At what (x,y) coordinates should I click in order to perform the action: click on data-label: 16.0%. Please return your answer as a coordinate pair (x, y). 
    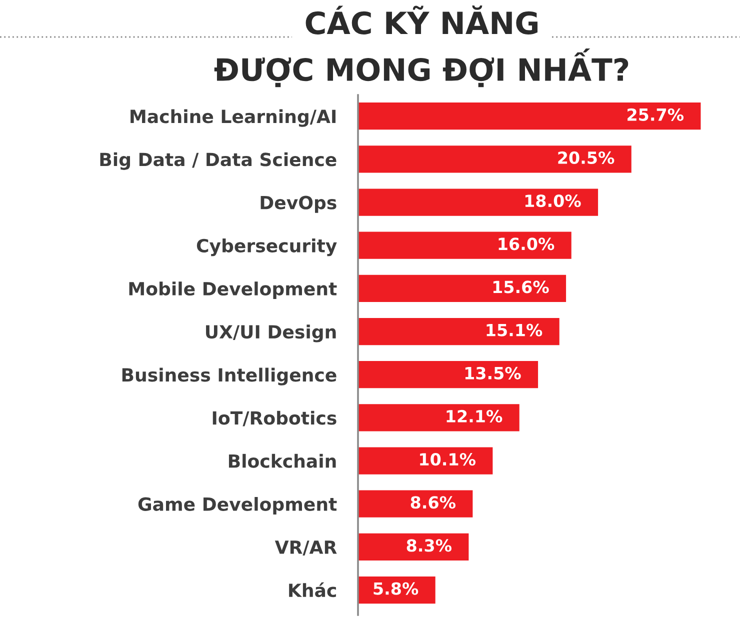
    Looking at the image, I should click on (526, 244).